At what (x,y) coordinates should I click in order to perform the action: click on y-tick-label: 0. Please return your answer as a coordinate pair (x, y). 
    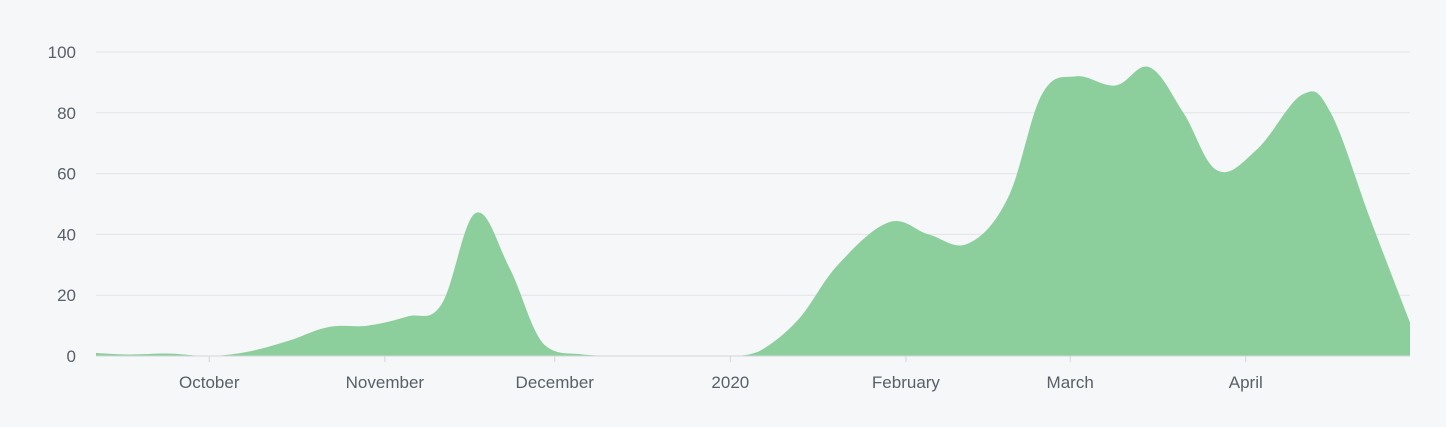
    Looking at the image, I should click on (71, 356).